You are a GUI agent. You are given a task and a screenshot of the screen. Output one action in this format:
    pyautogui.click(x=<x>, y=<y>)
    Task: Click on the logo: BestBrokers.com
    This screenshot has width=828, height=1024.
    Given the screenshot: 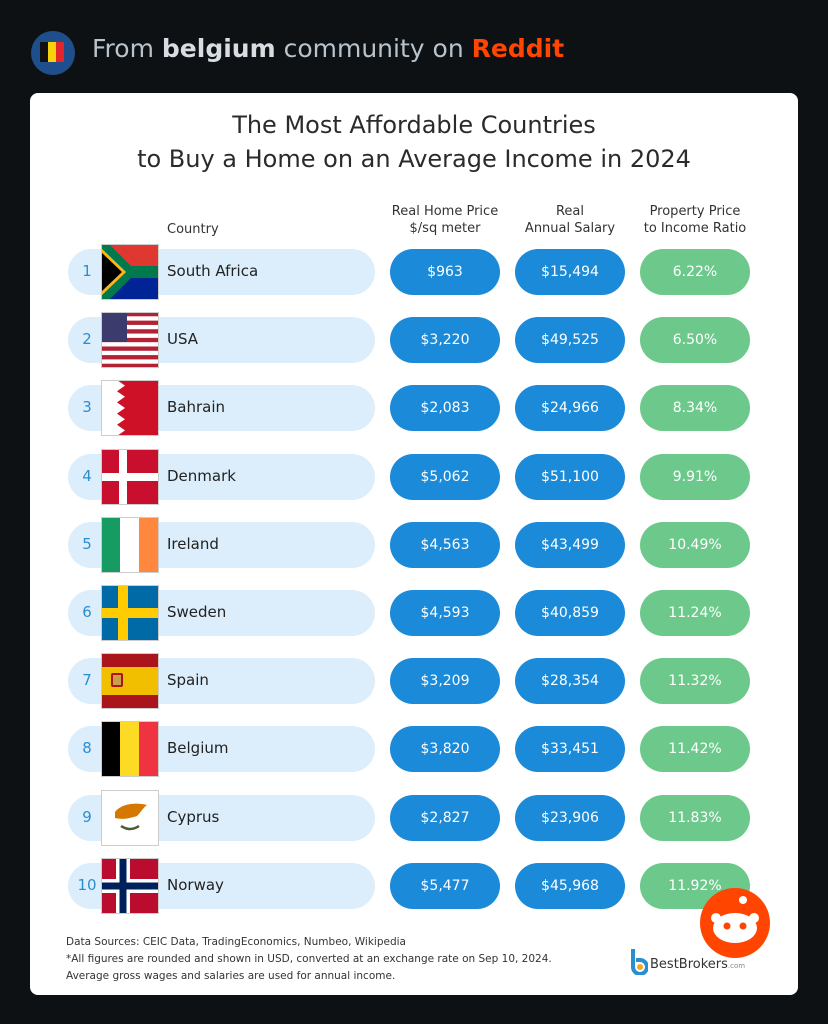 What is the action you would take?
    pyautogui.click(x=697, y=964)
    